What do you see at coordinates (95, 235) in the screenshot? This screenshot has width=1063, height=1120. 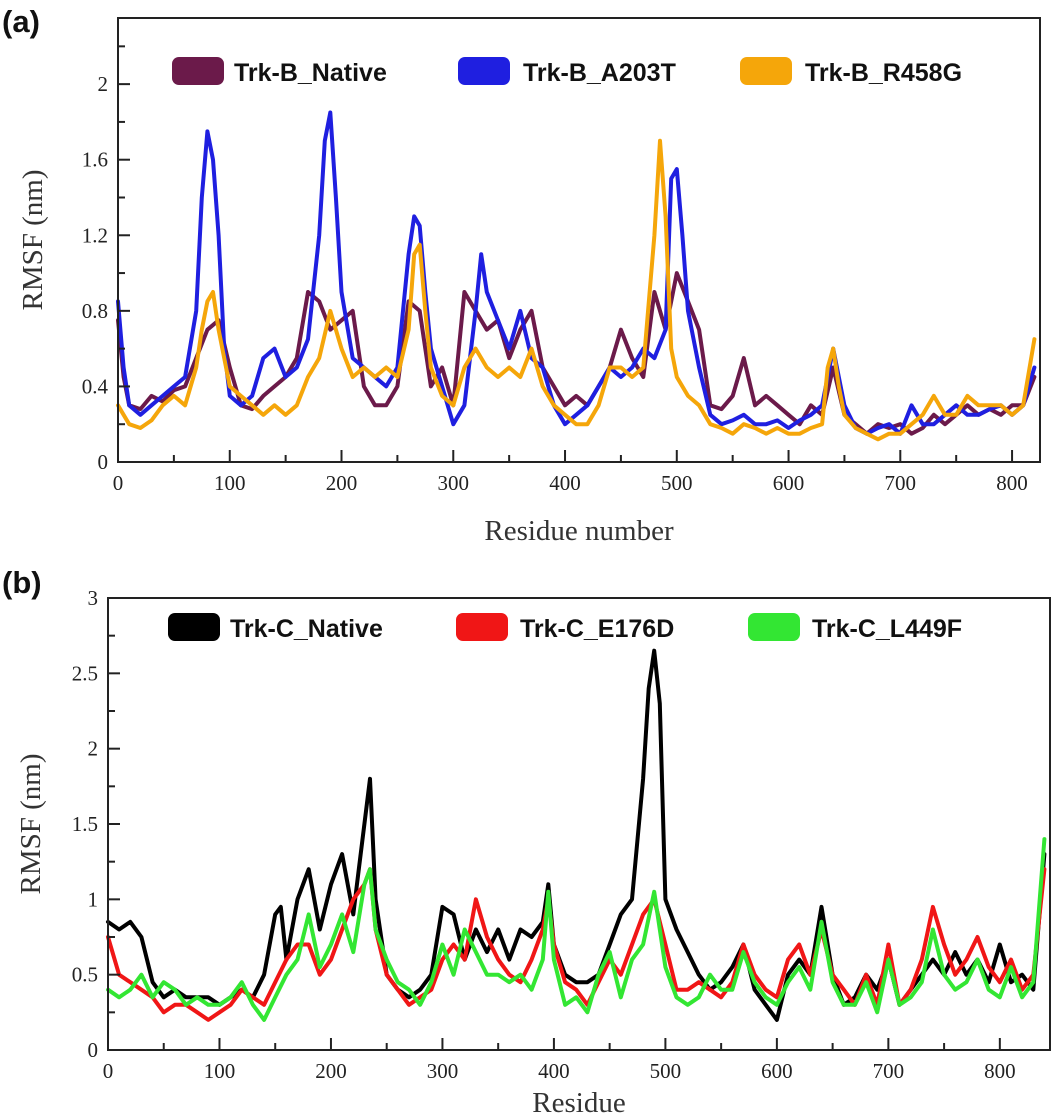 I see `y-tick-label: 1.2` at bounding box center [95, 235].